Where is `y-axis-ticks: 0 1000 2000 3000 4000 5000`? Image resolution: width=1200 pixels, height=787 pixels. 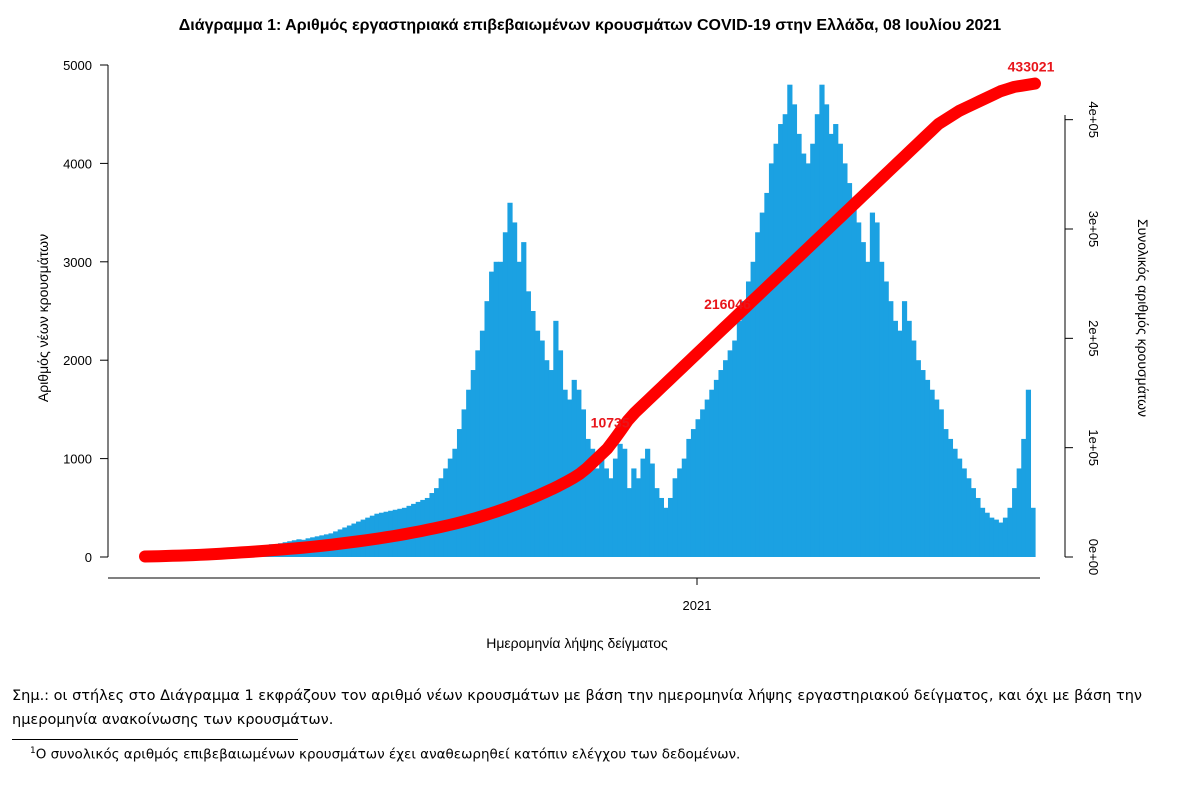 y-axis-ticks: 0 1000 2000 3000 4000 5000 is located at coordinates (85, 311).